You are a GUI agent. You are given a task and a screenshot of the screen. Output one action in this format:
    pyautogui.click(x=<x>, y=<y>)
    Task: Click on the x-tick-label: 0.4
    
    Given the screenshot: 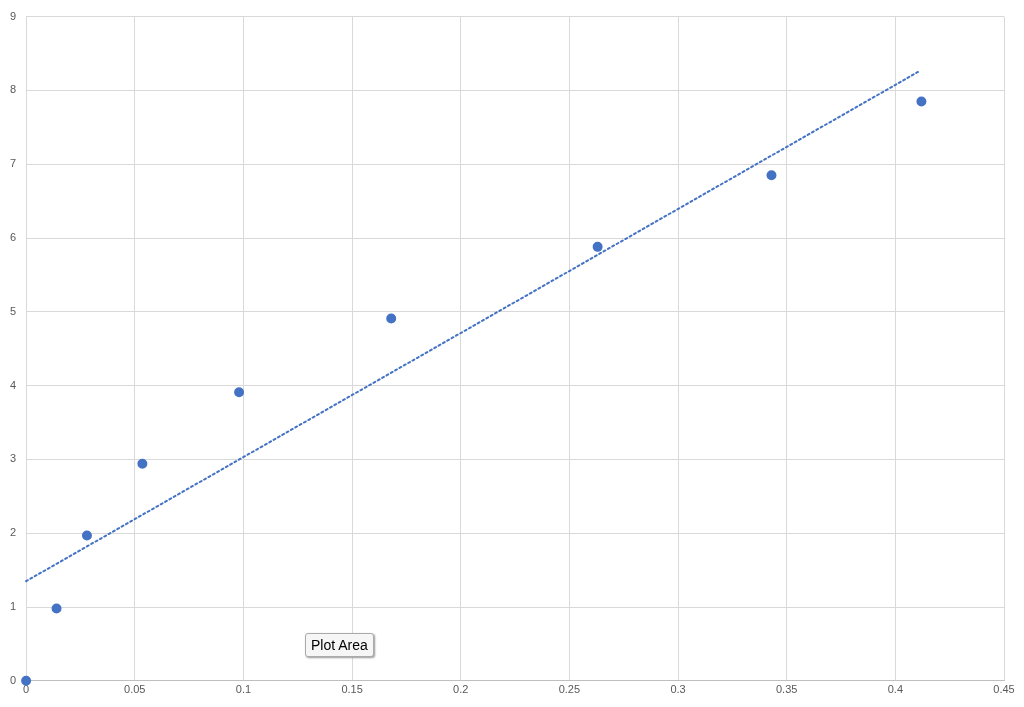 What is the action you would take?
    pyautogui.click(x=895, y=689)
    